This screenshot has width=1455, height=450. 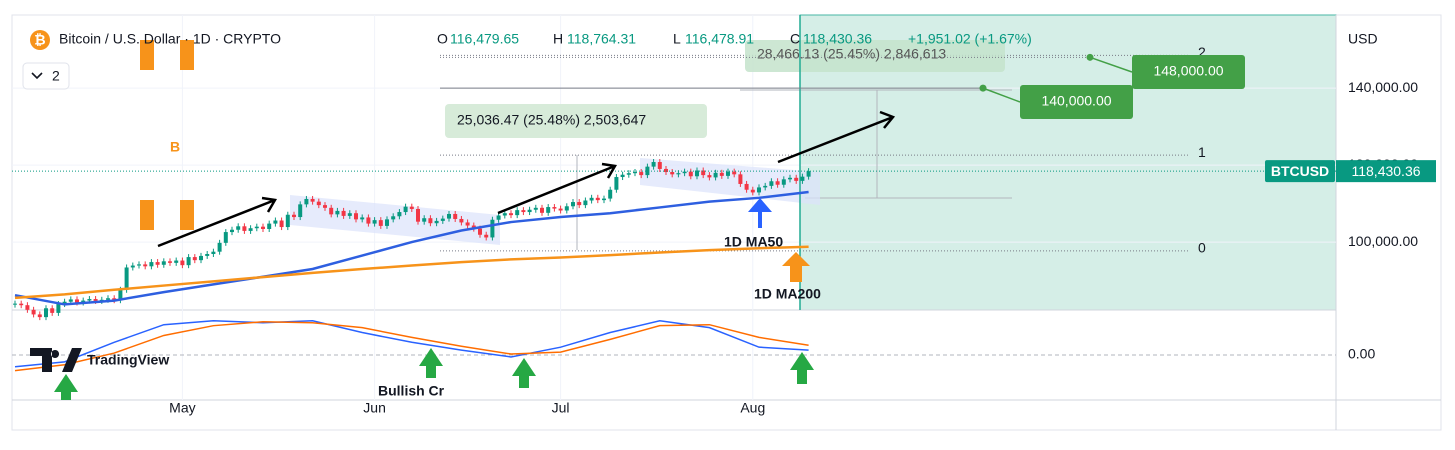 What do you see at coordinates (484, 39) in the screenshot?
I see `ohlc-value: 116,479.65` at bounding box center [484, 39].